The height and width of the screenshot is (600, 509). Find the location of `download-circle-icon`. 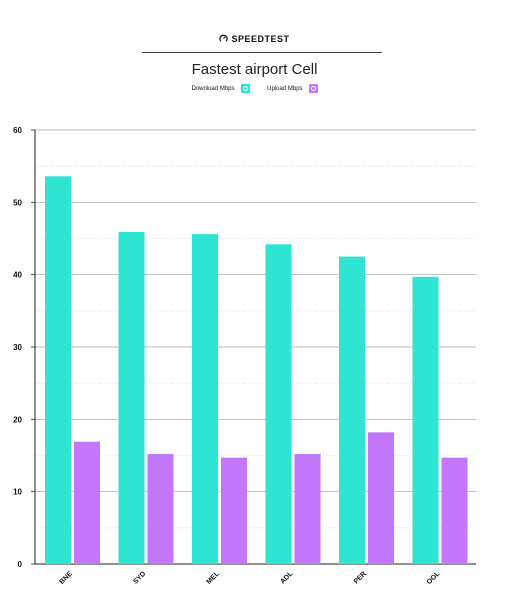

download-circle-icon is located at coordinates (245, 88).